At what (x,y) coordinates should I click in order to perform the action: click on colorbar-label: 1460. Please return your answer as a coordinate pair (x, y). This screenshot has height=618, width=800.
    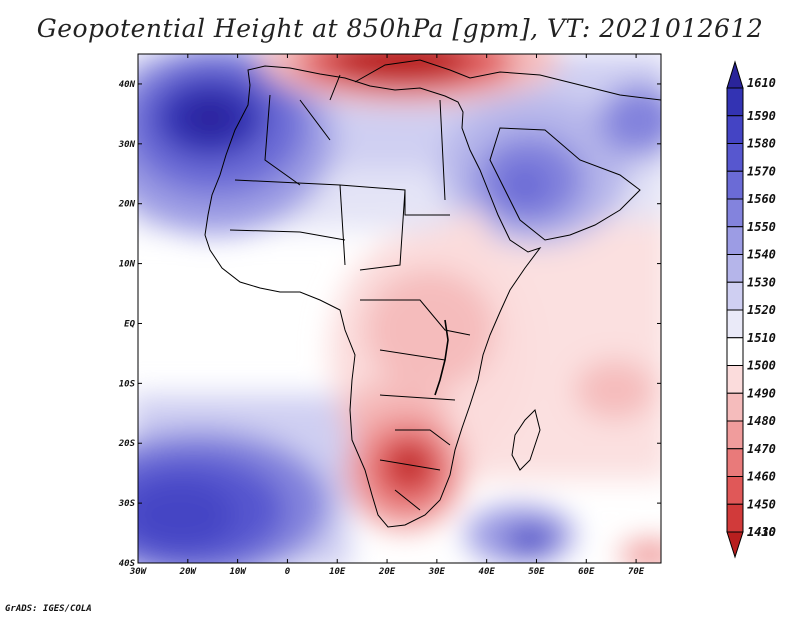
    Looking at the image, I should click on (761, 477).